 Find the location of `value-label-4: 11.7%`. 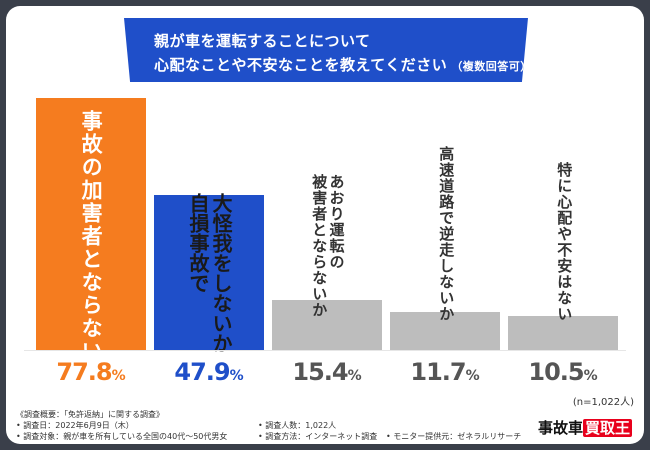

value-label-4: 11.7% is located at coordinates (445, 372).